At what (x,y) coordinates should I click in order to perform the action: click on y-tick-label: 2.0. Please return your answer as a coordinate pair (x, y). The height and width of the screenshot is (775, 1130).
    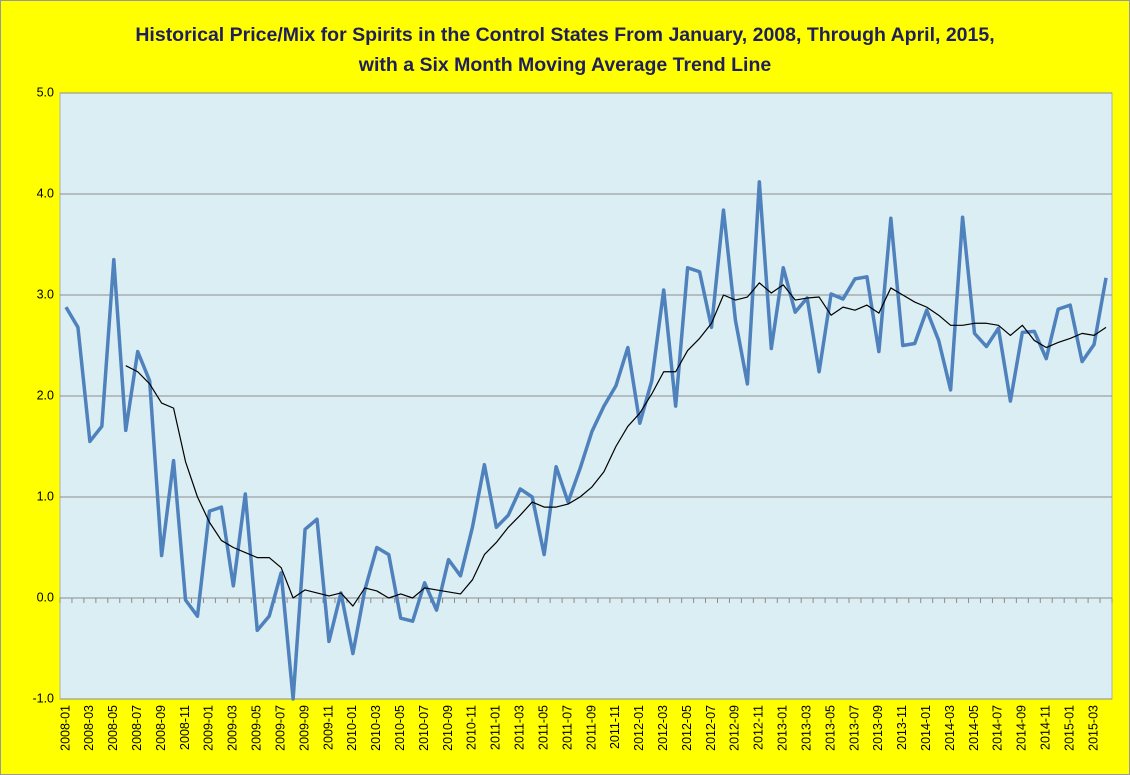
    Looking at the image, I should click on (45, 395).